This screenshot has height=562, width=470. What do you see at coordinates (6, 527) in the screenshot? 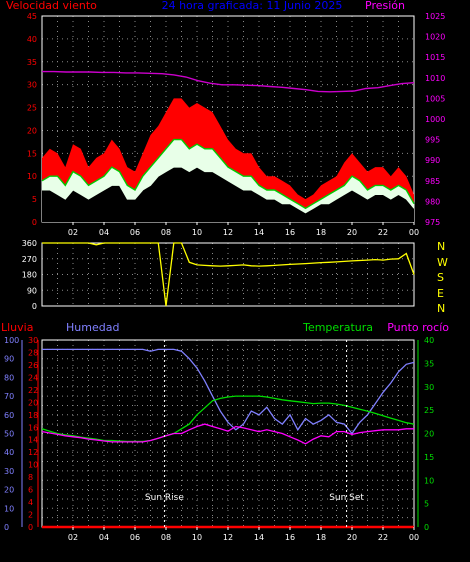
I see `humidity-y-tick-label: 0` at bounding box center [6, 527].